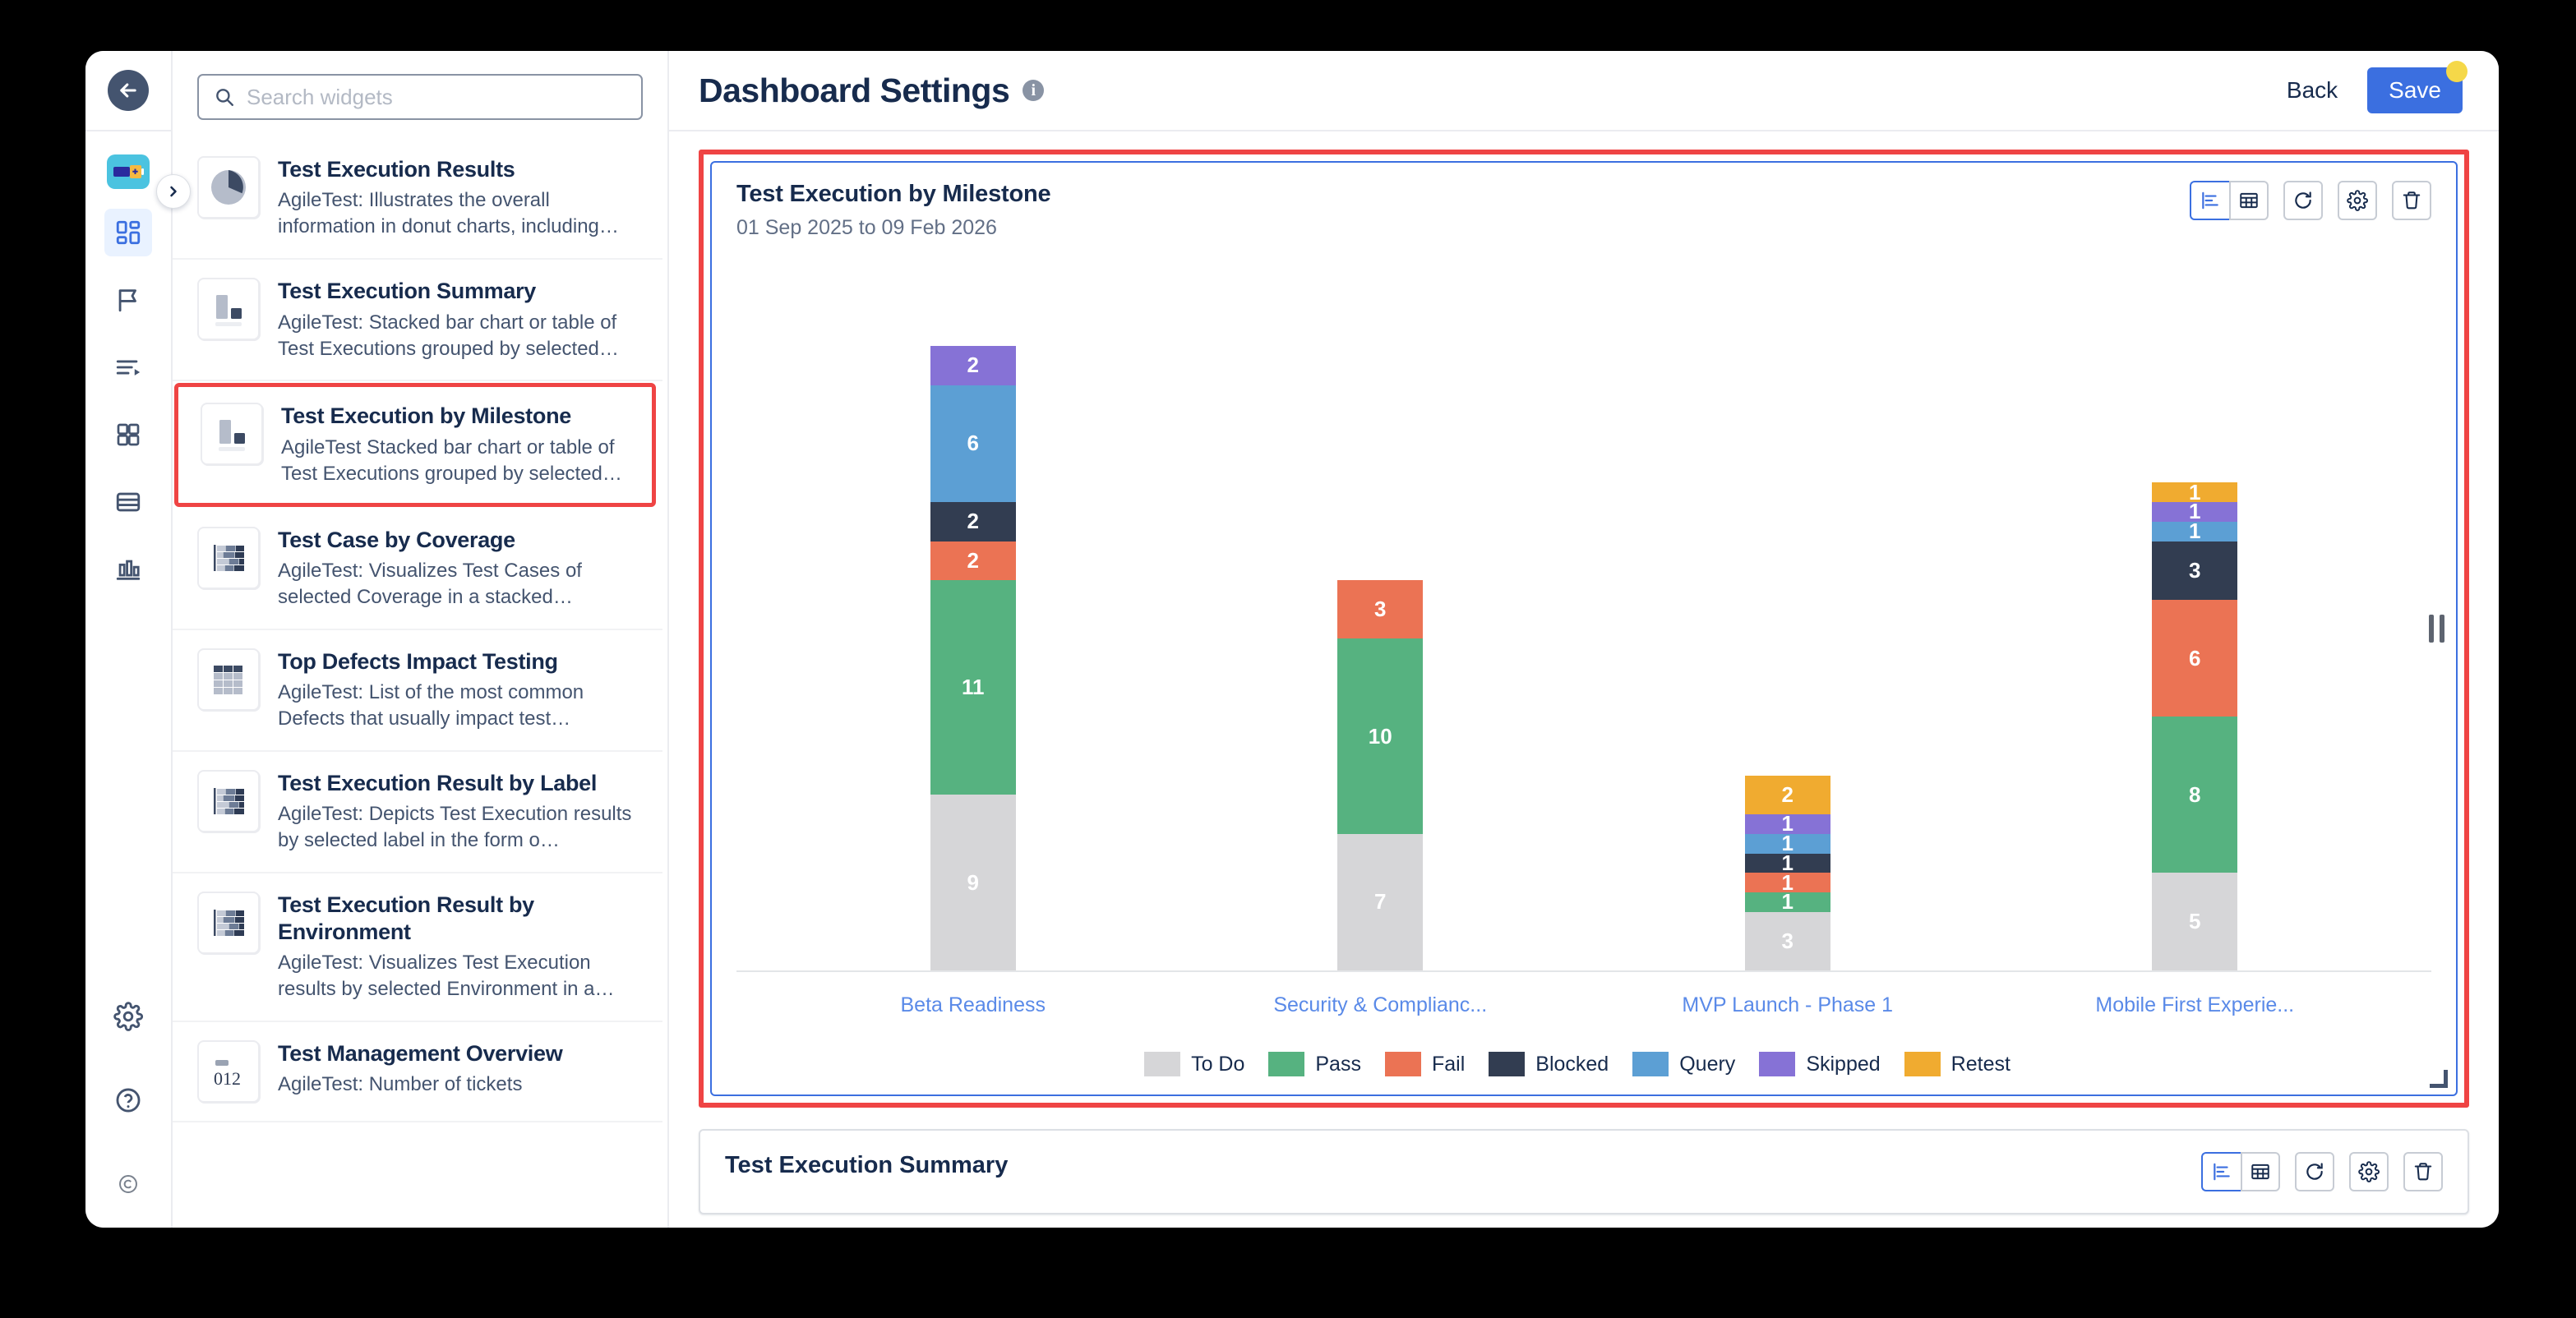  I want to click on bar-segment: 7, so click(1380, 901).